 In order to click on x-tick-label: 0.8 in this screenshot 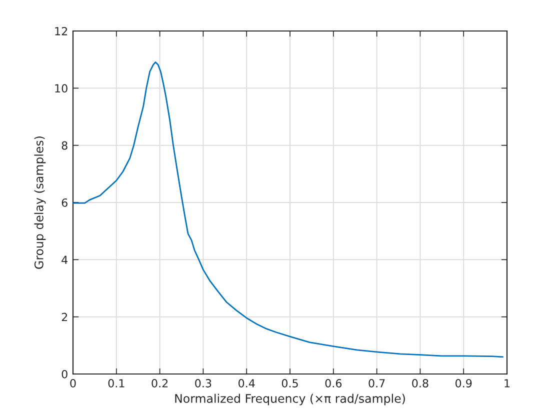, I will do `click(420, 383)`.